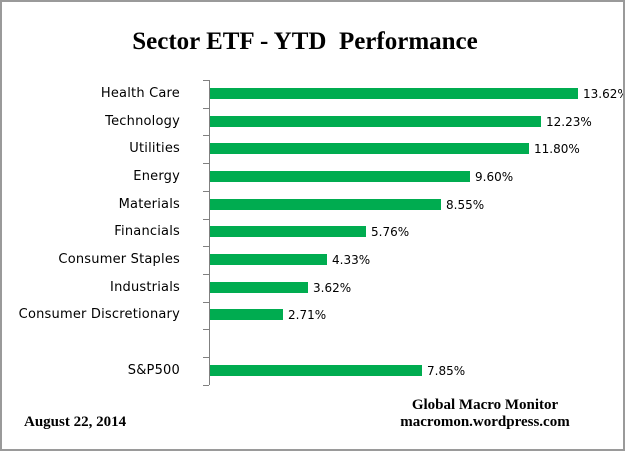 The width and height of the screenshot is (625, 451). Describe the element at coordinates (446, 371) in the screenshot. I see `value-label: 7.85%` at that location.